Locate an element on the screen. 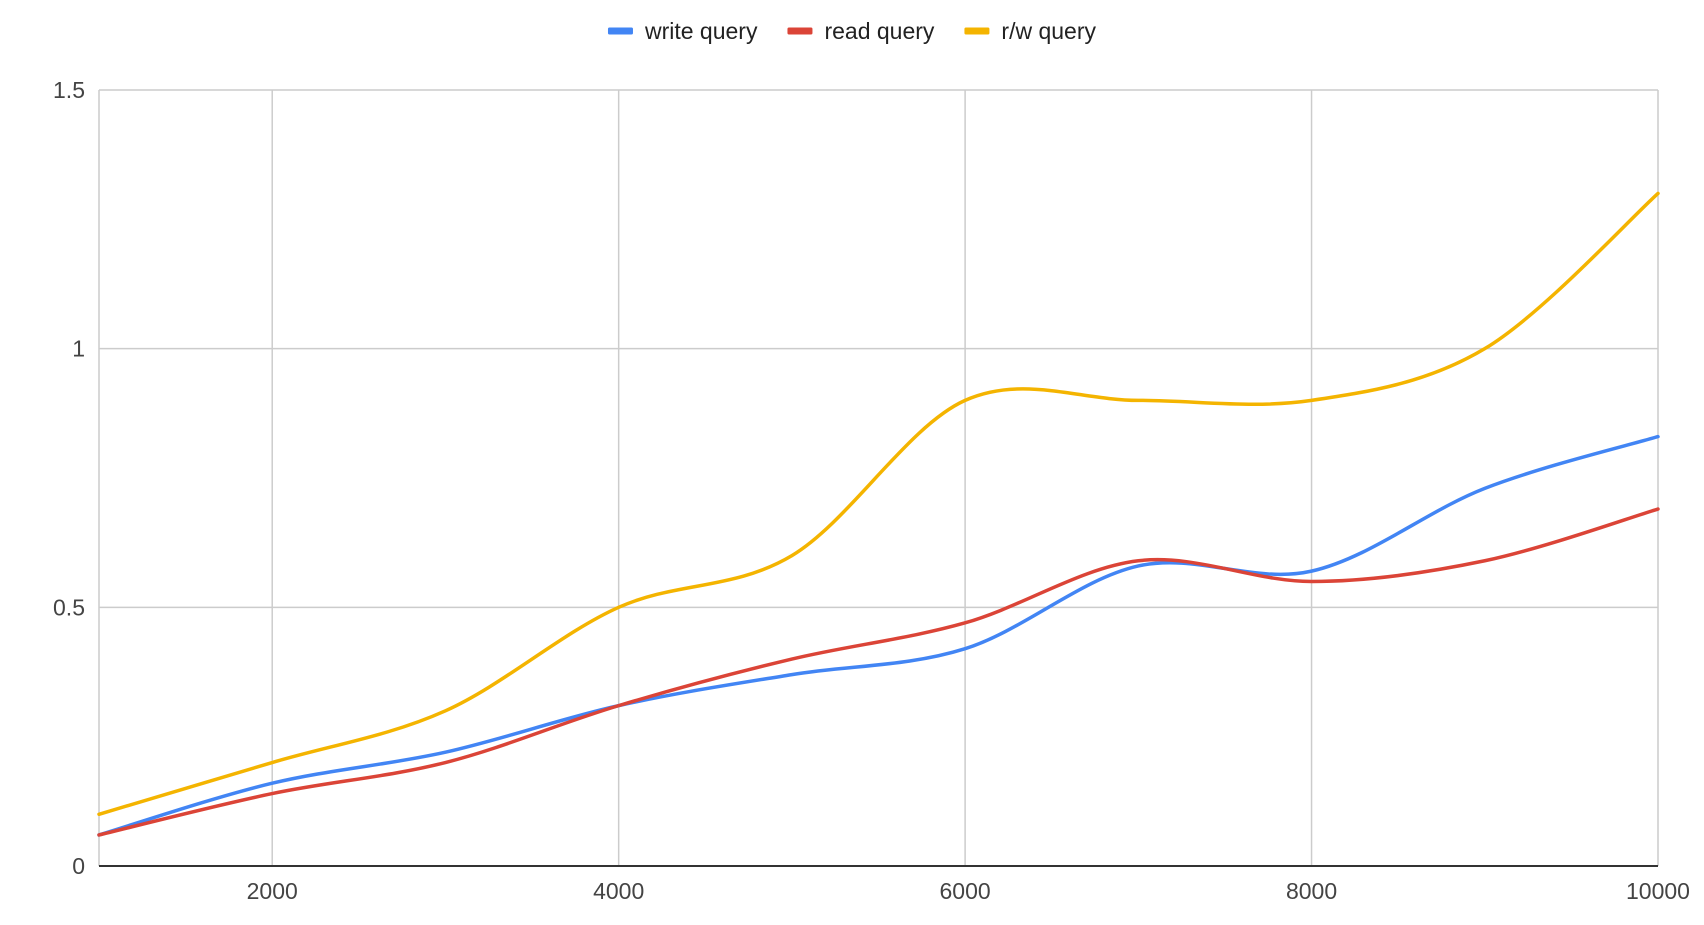  legend-label: read query is located at coordinates (879, 31).